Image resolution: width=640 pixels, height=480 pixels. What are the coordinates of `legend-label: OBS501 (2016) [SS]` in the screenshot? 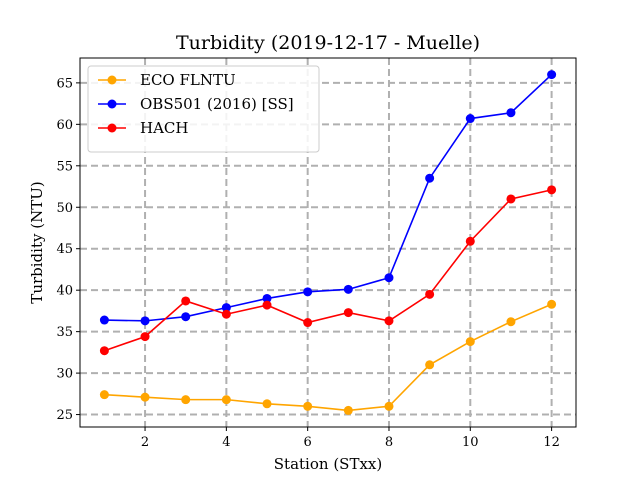 It's located at (217, 104).